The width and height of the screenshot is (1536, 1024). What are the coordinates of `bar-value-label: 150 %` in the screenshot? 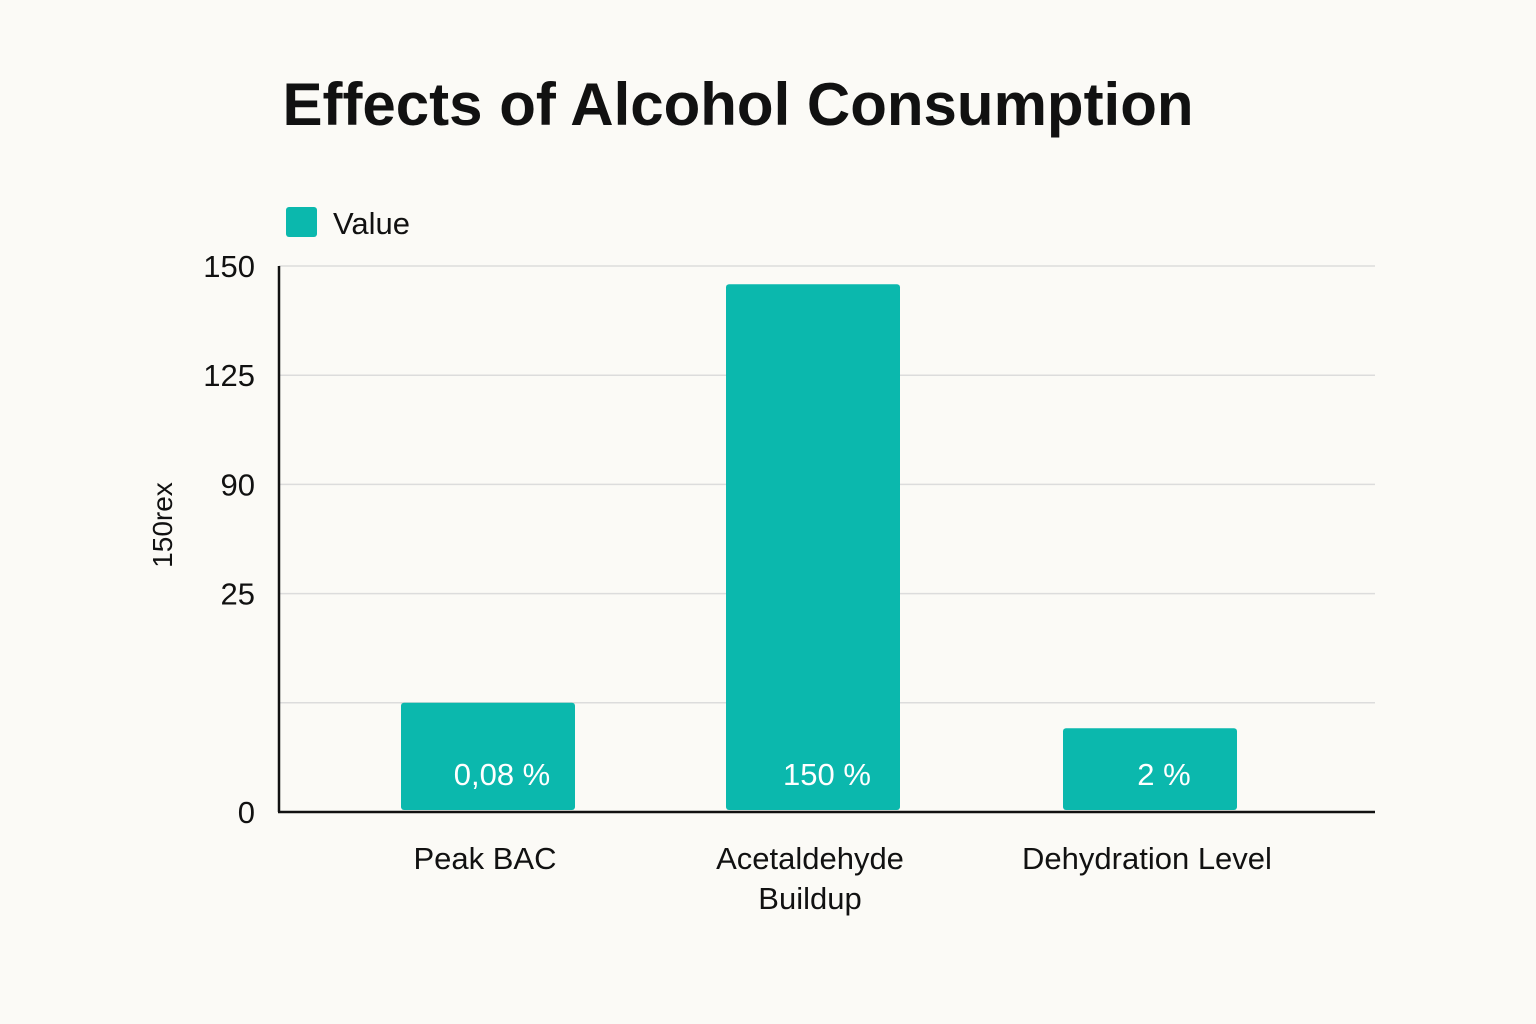 It's located at (827, 774).